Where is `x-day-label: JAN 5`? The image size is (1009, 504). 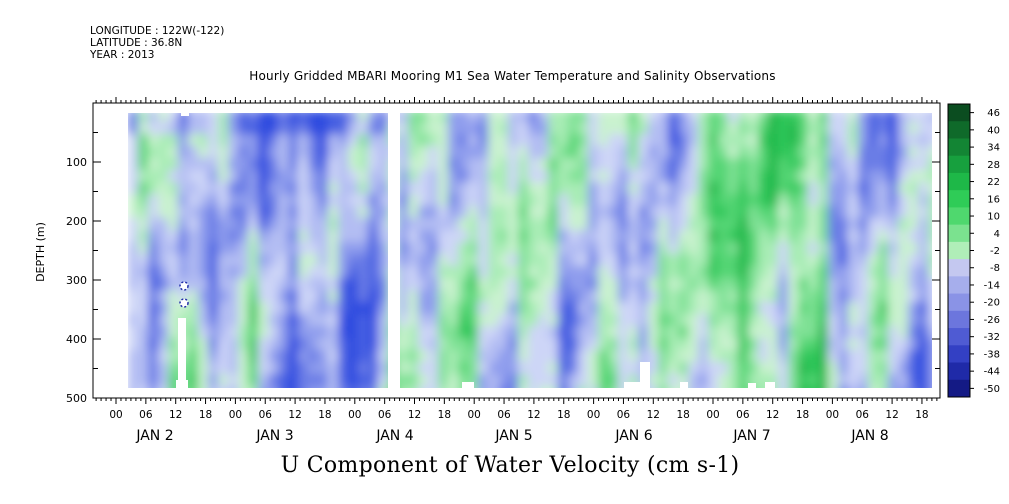
x-day-label: JAN 5 is located at coordinates (513, 436).